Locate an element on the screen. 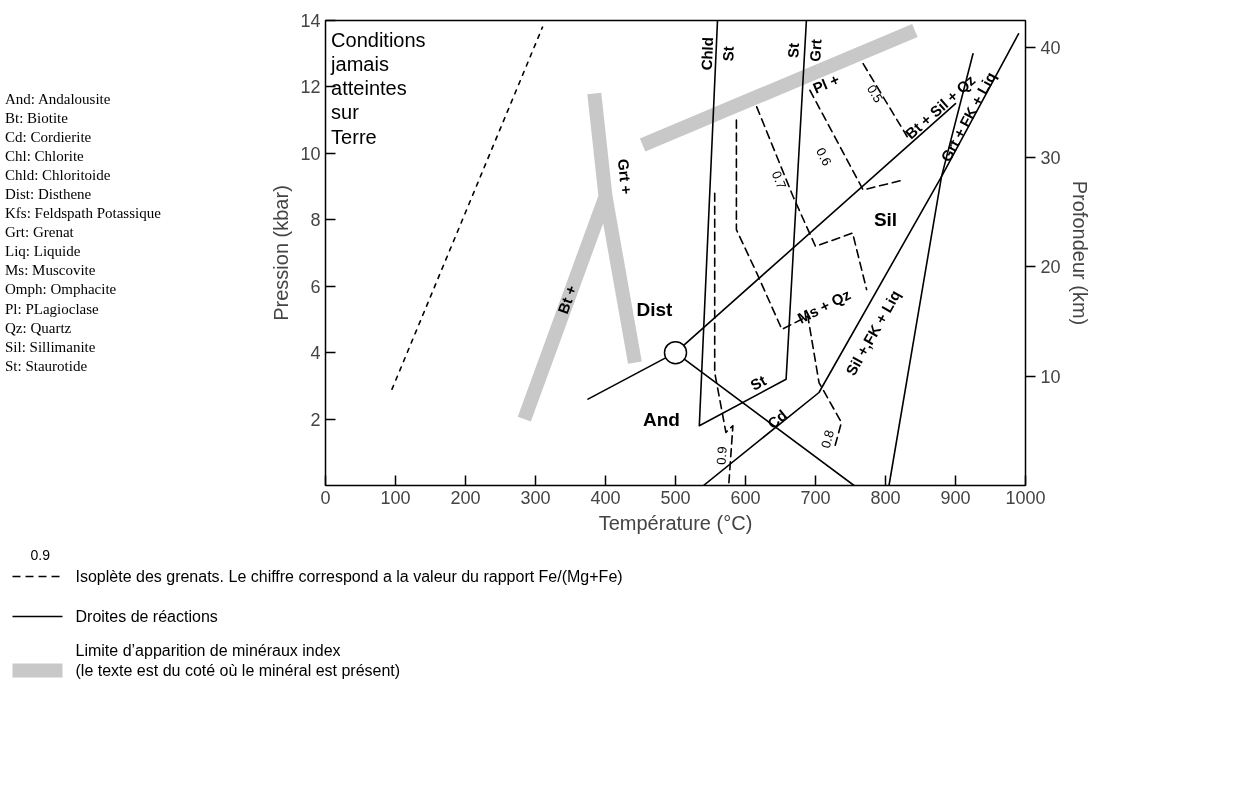 This screenshot has height=787, width=1233. x-tick-label: 0 is located at coordinates (325, 497).